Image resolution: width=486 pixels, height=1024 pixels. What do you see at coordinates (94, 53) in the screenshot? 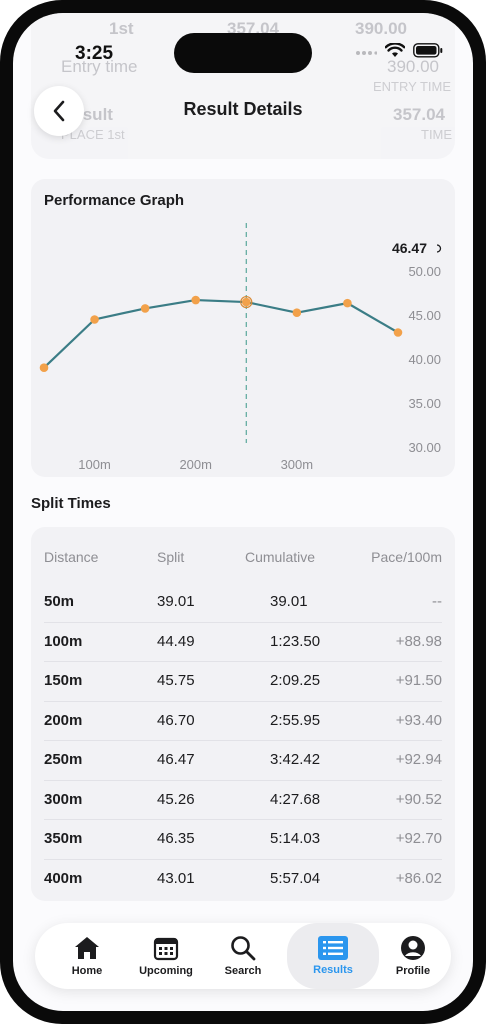
I see `status-time: 3:25` at bounding box center [94, 53].